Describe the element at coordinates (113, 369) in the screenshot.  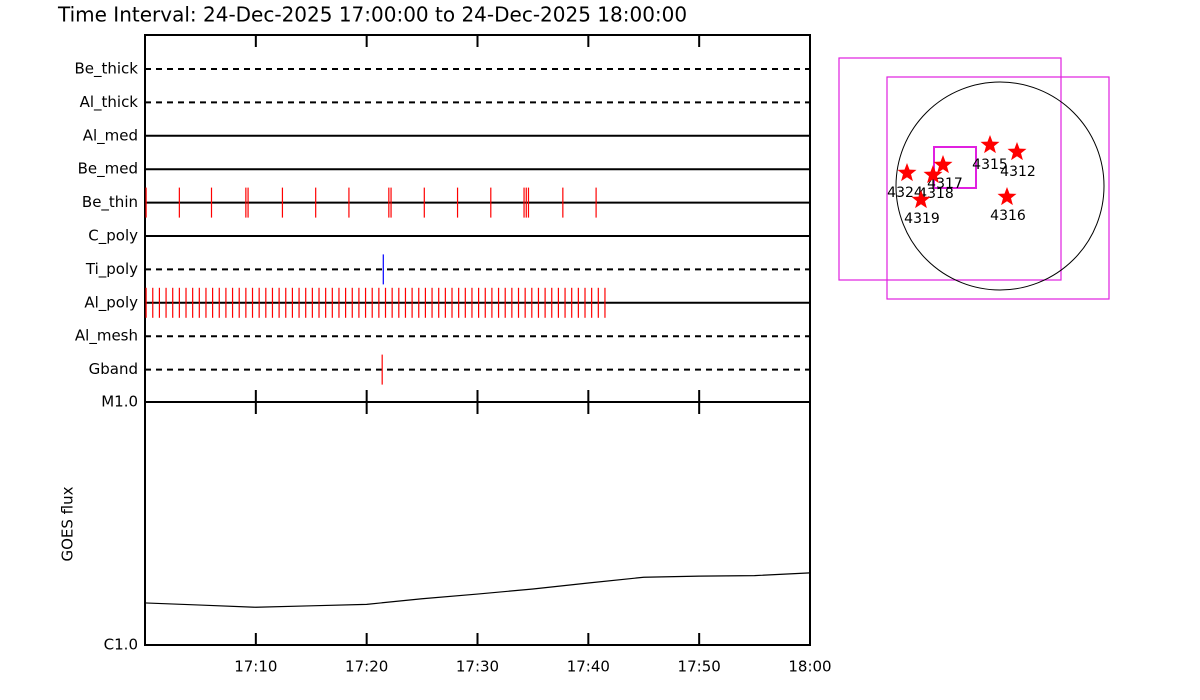
I see `channel-label: Gband` at that location.